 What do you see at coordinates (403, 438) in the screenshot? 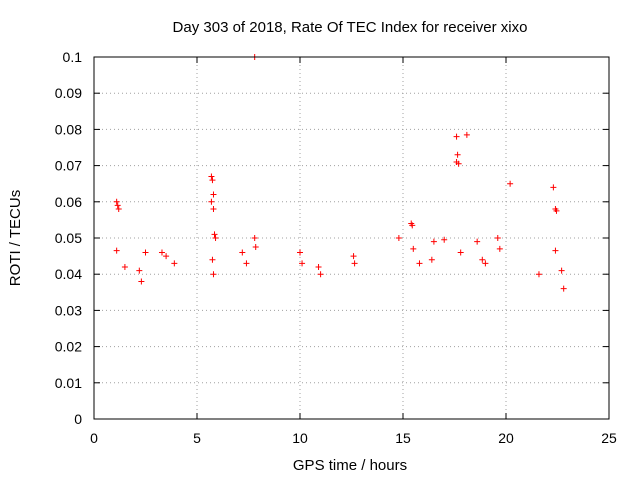
I see `x-tick-label: 15` at bounding box center [403, 438].